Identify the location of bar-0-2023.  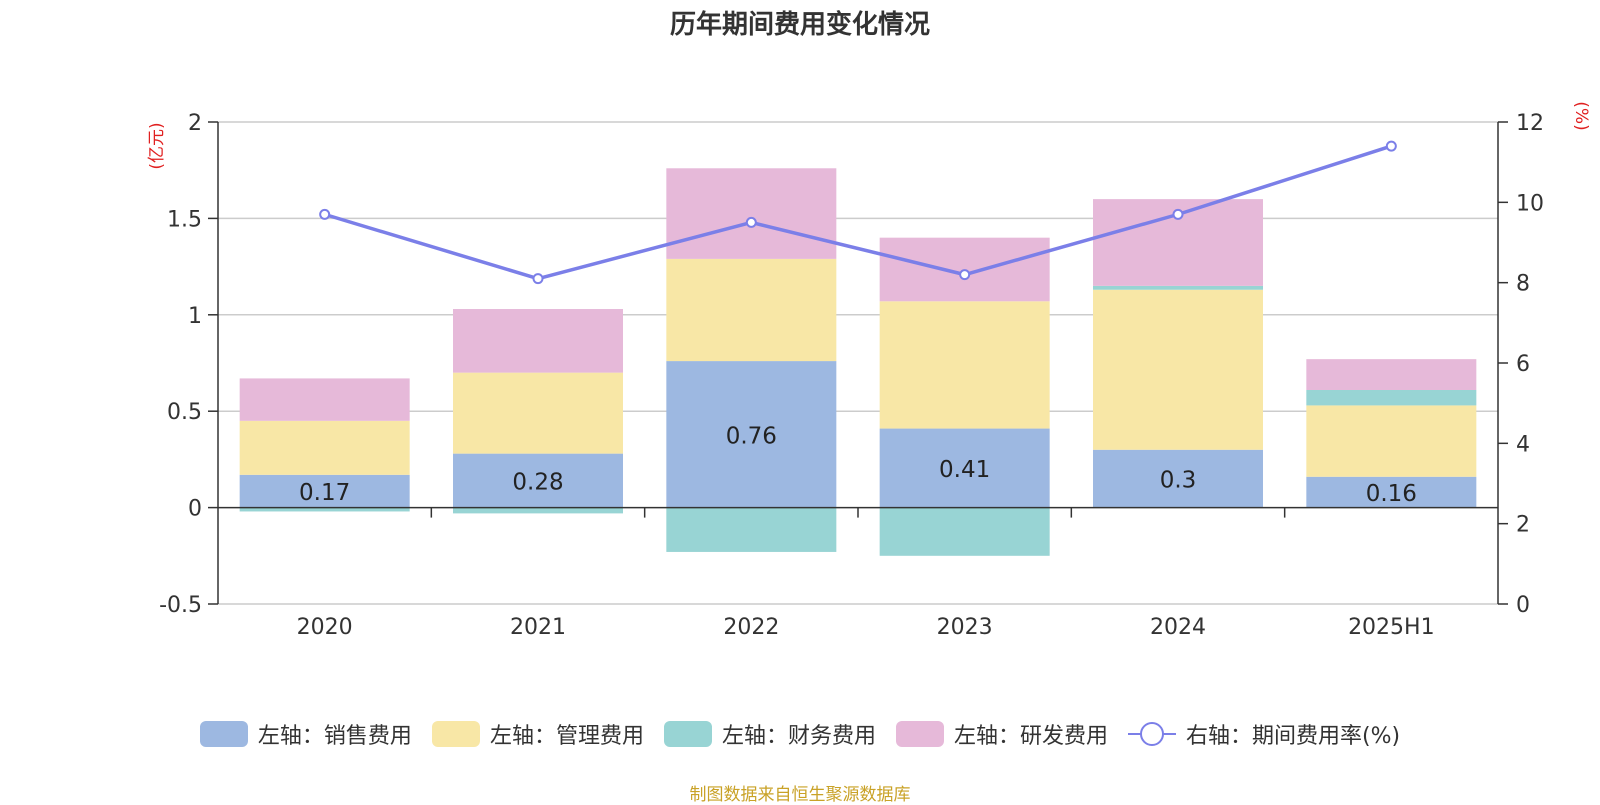
(964, 468).